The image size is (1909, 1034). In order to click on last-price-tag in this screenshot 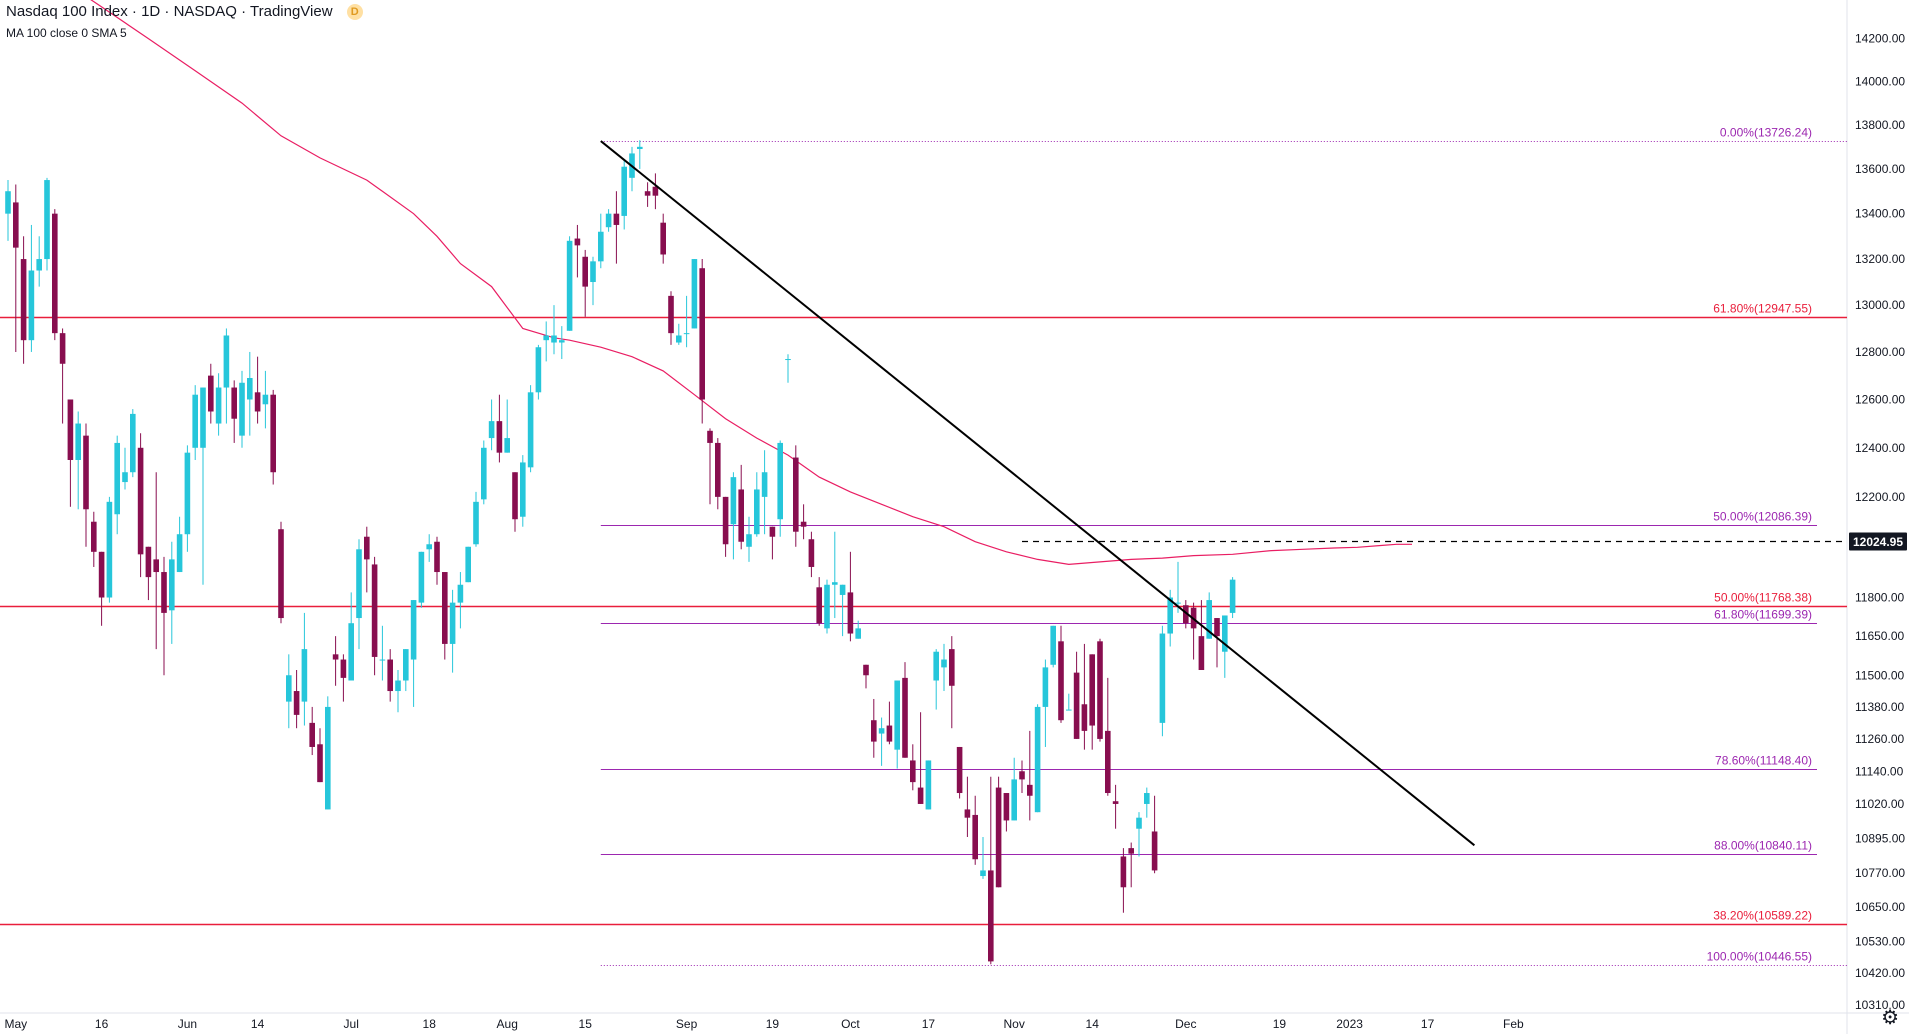, I will do `click(1878, 541)`.